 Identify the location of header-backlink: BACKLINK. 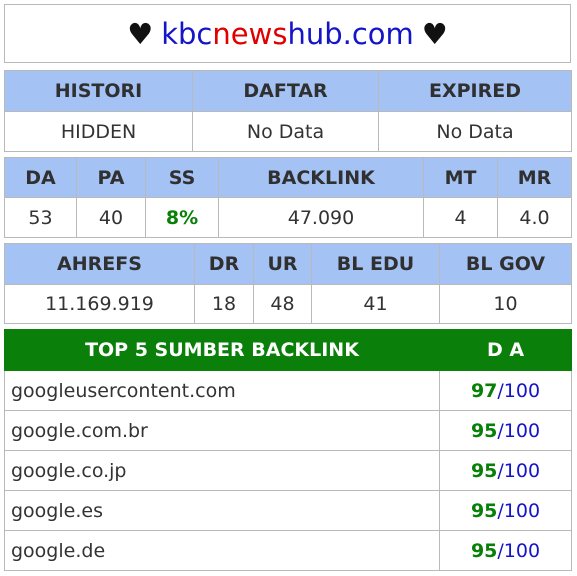
(321, 177).